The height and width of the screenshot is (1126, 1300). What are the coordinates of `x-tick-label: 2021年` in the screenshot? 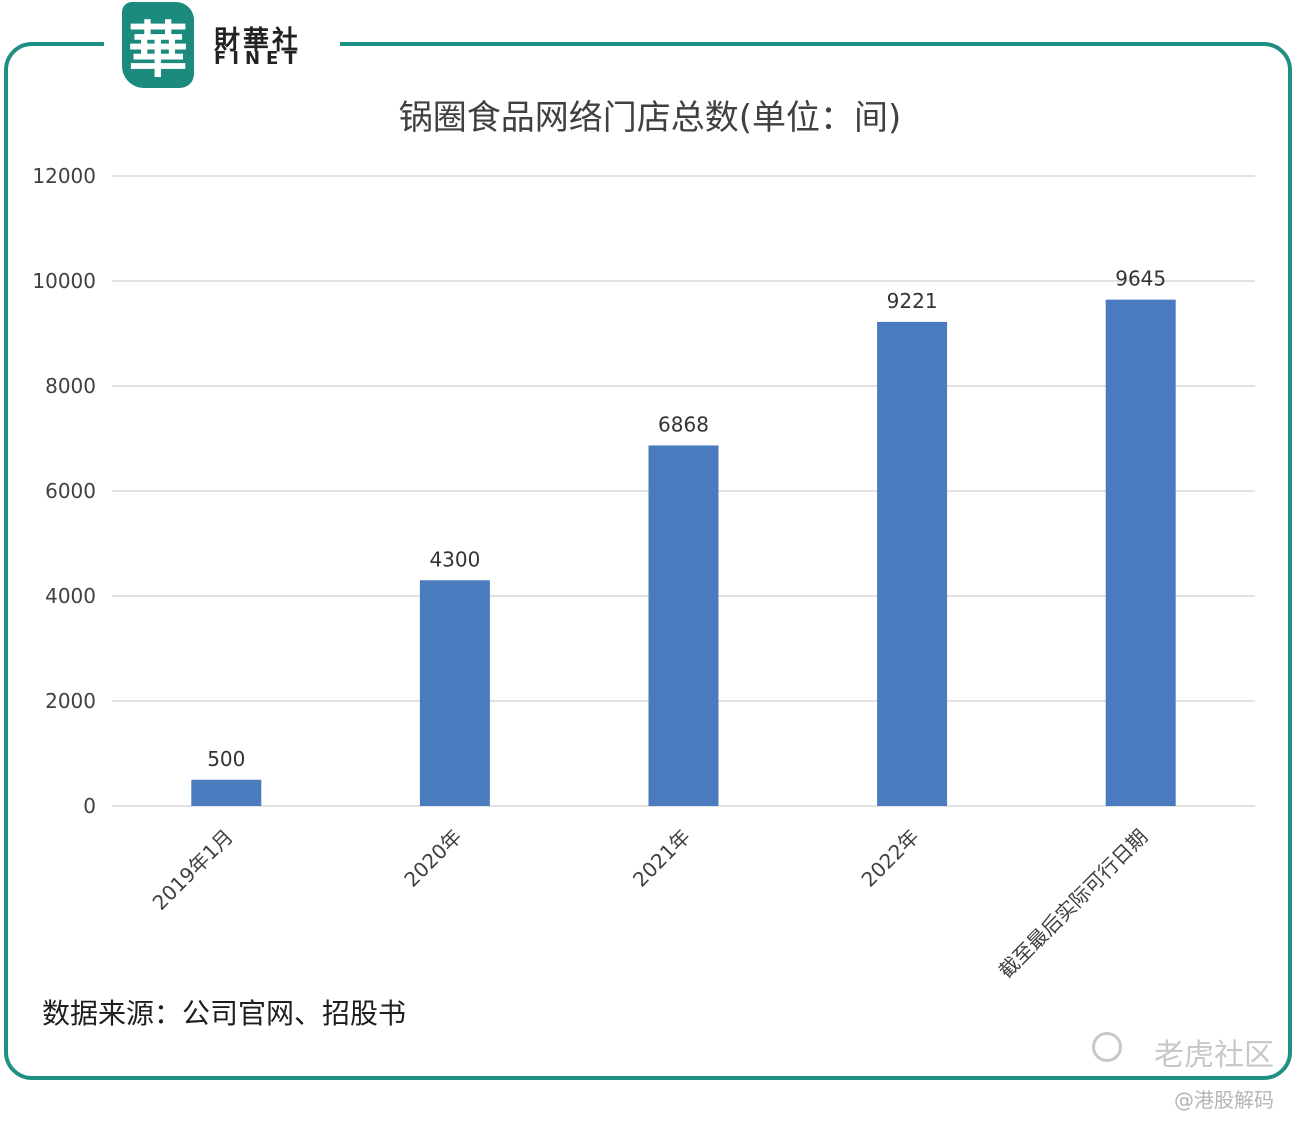 It's located at (661, 858).